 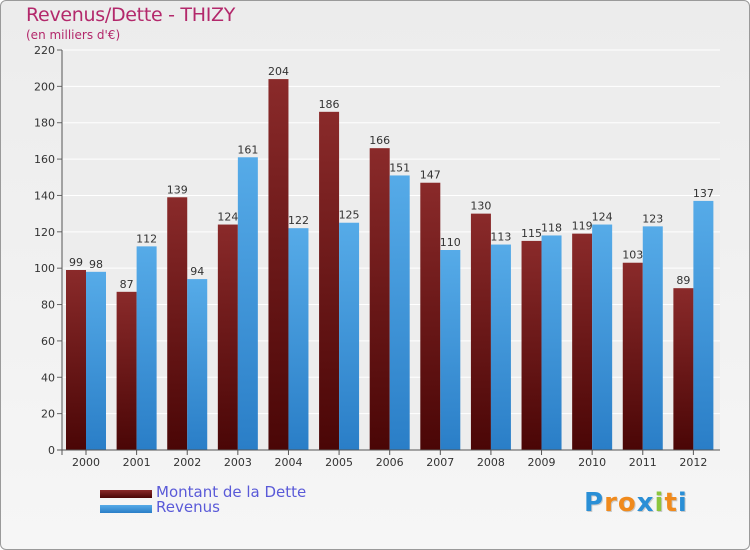 What do you see at coordinates (551, 342) in the screenshot?
I see `bar-revenus-2009` at bounding box center [551, 342].